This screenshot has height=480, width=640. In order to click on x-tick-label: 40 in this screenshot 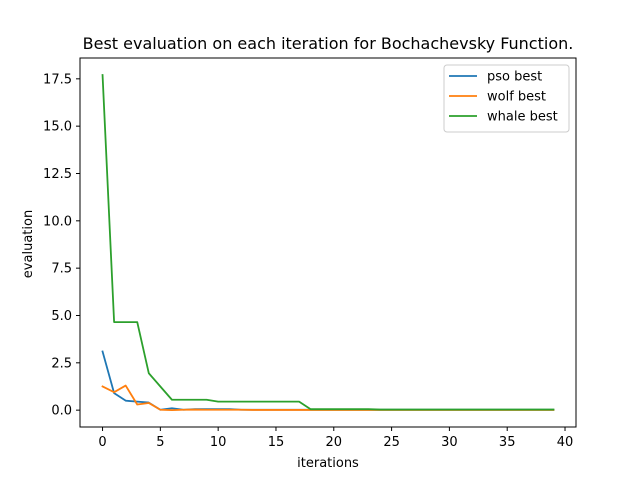, I will do `click(565, 442)`.